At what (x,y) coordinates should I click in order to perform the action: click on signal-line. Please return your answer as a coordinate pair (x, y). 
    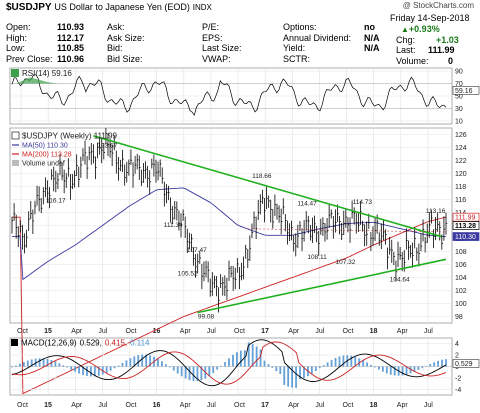
    Looking at the image, I should click on (229, 363).